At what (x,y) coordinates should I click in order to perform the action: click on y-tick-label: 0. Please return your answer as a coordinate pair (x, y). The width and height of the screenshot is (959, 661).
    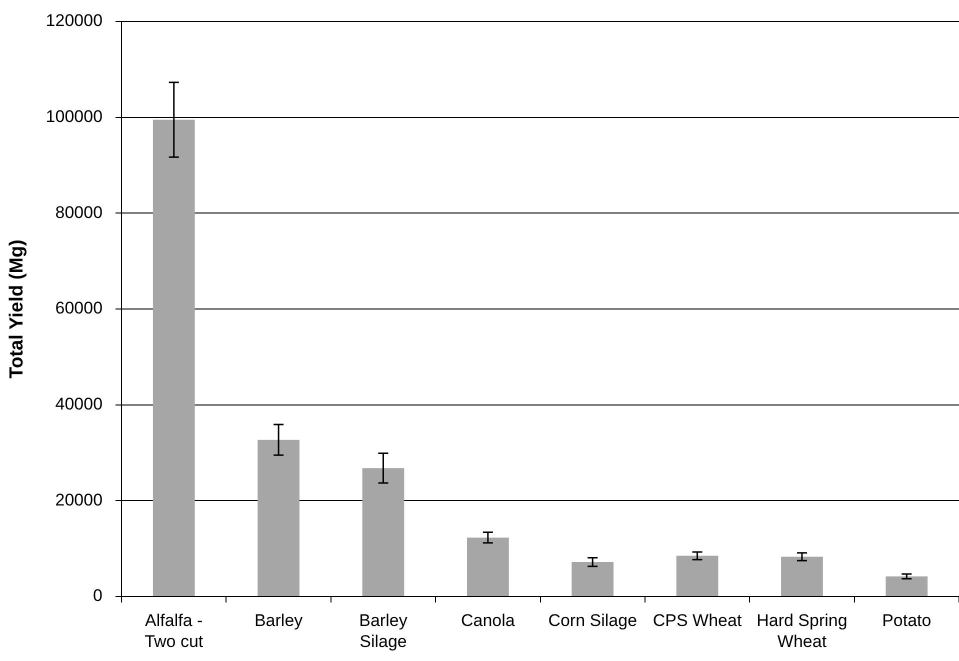
    Looking at the image, I should click on (98, 596).